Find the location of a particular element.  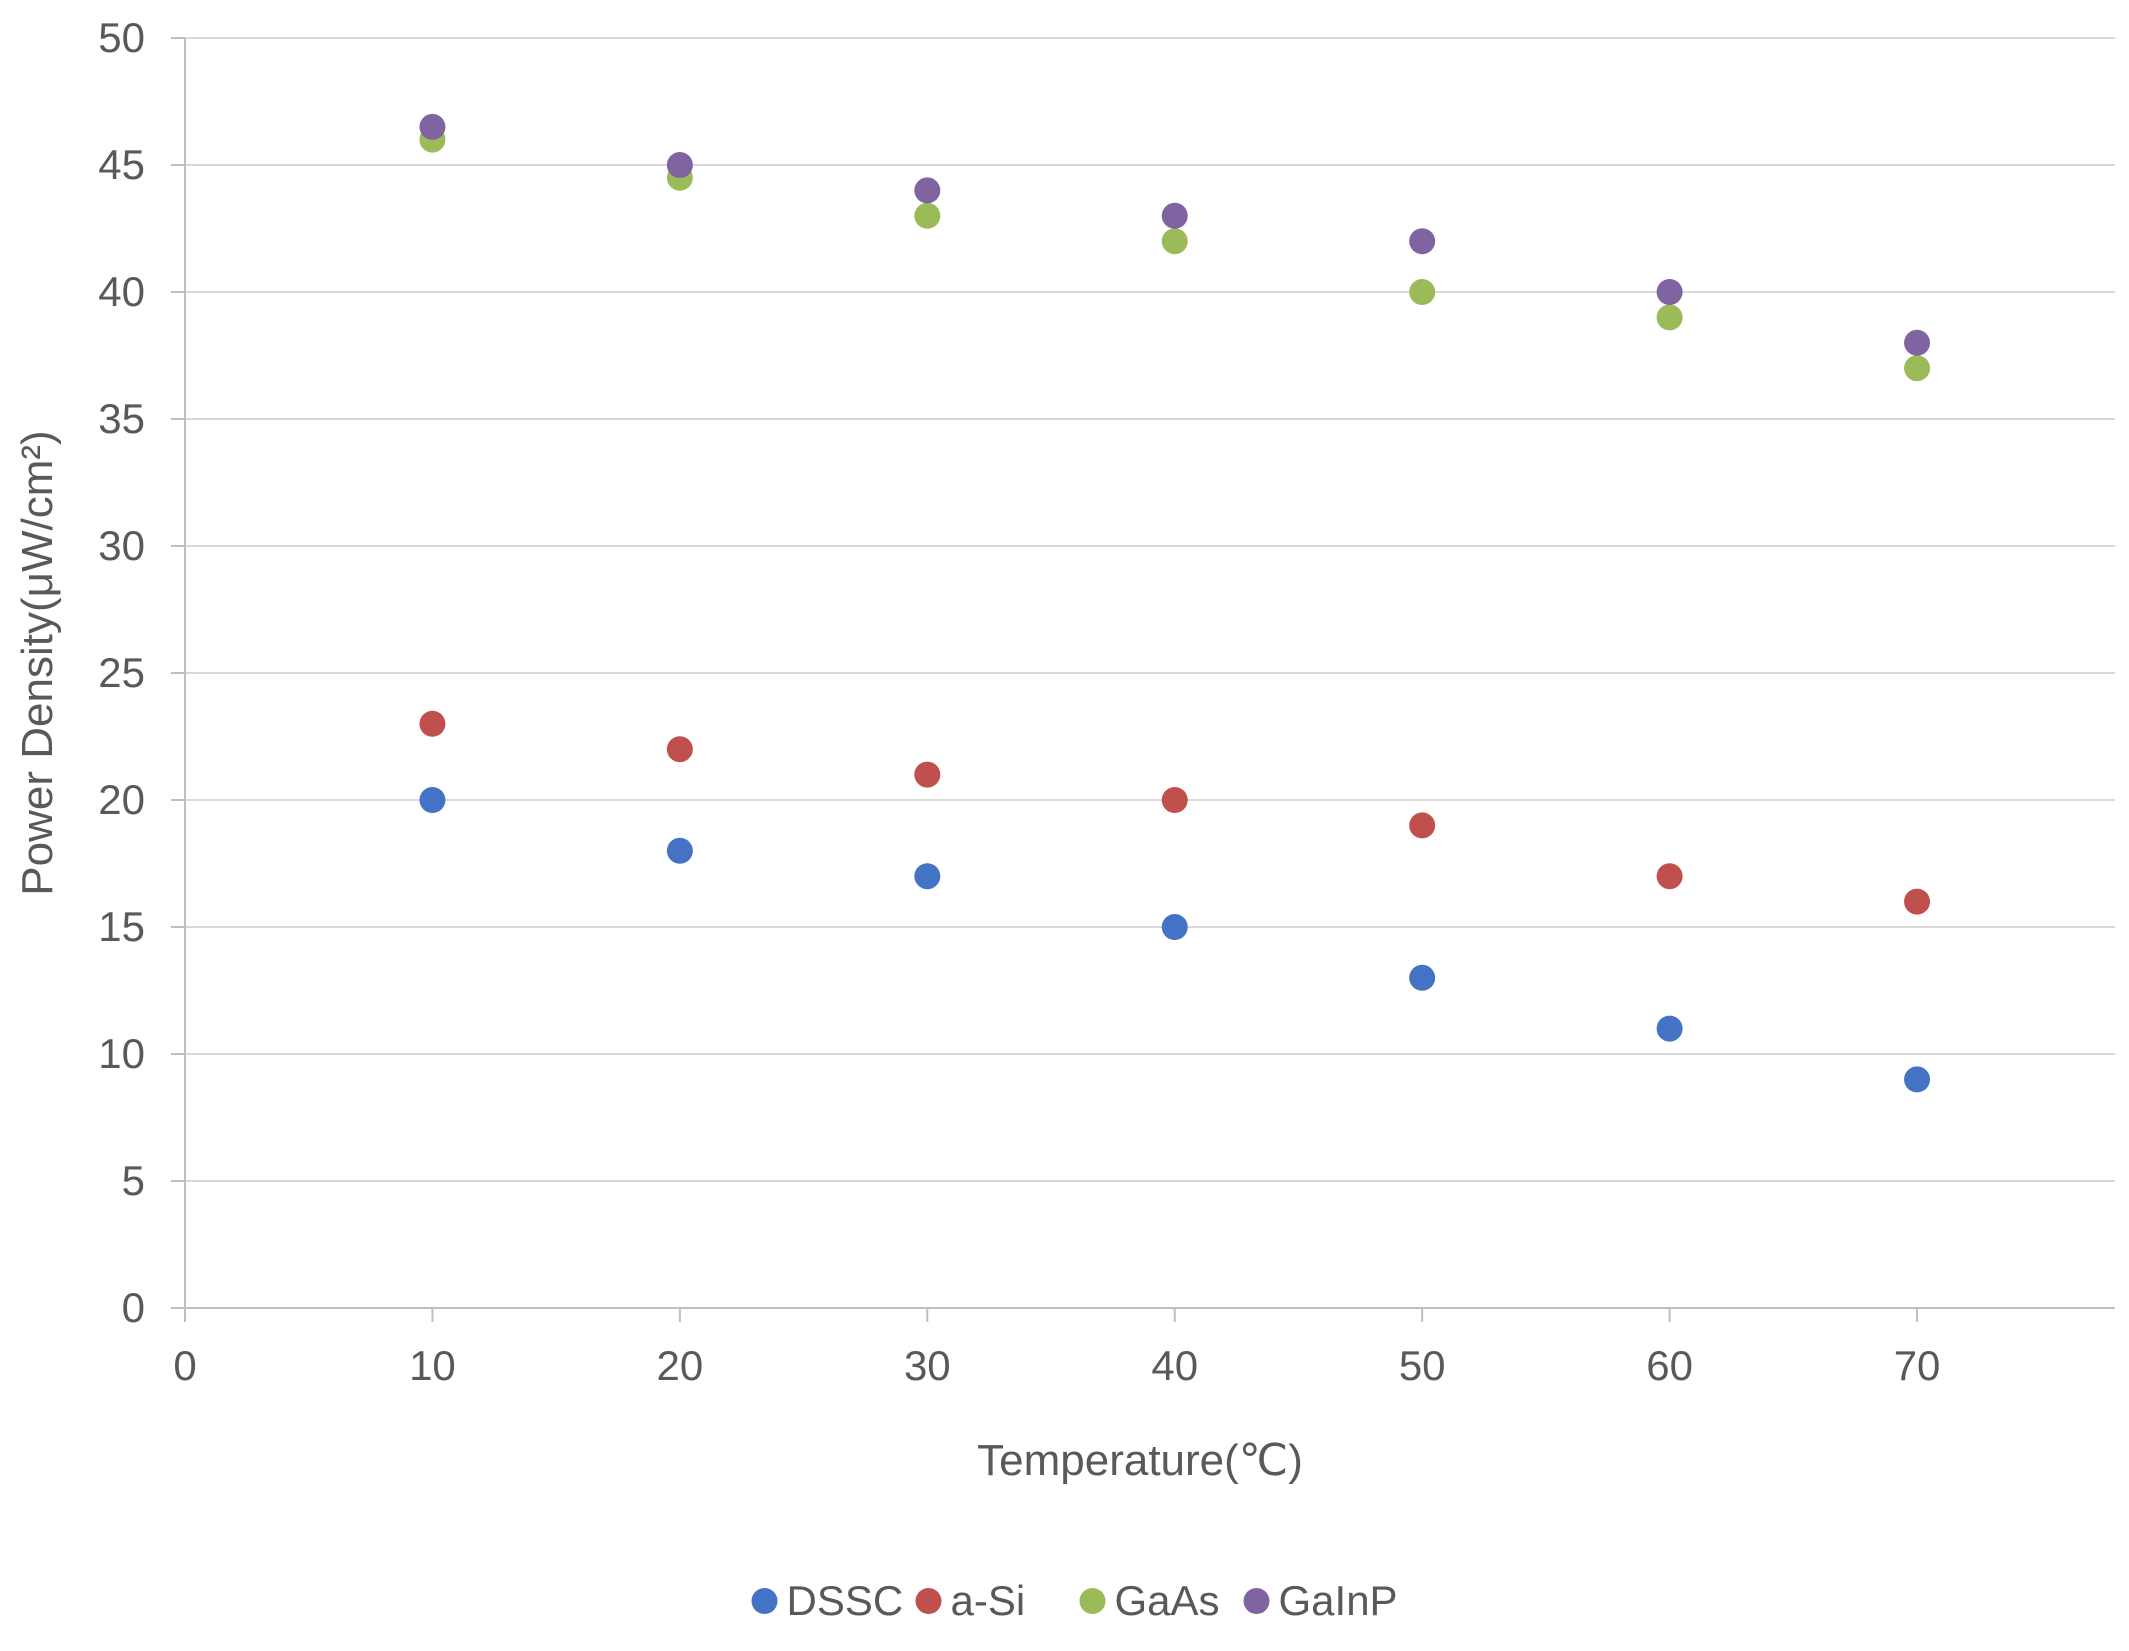

y-tick-label: 40 is located at coordinates (121, 291).